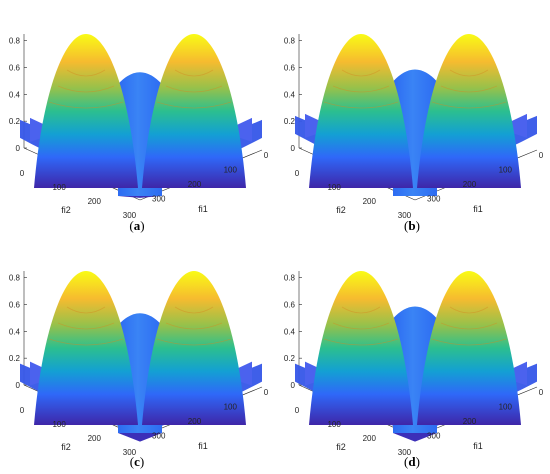 This screenshot has height=474, width=550. I want to click on panel-label-b: (b), so click(412, 225).